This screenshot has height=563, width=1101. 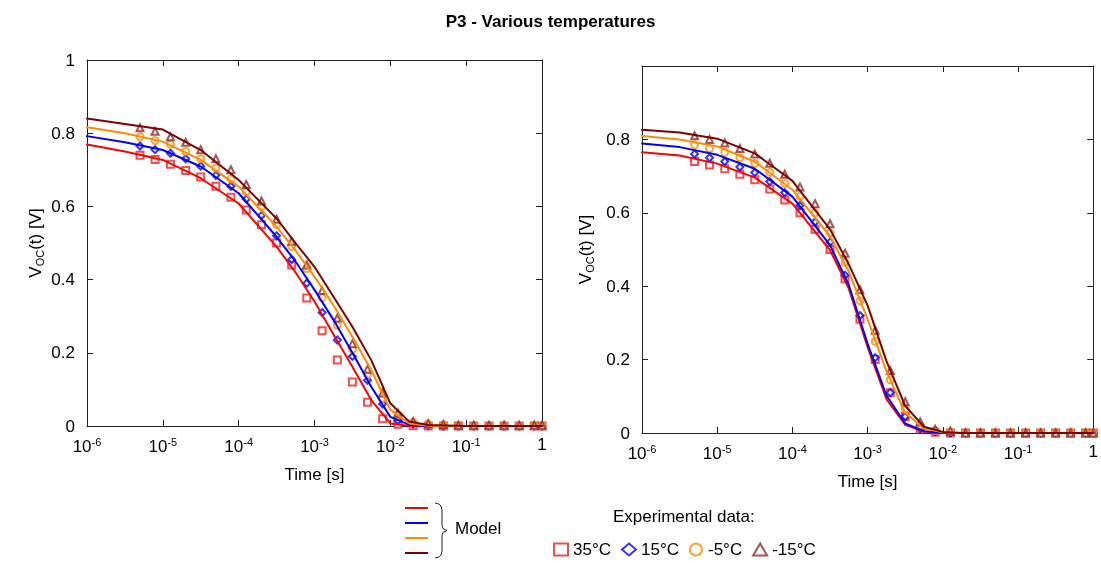 What do you see at coordinates (70, 60) in the screenshot?
I see `y-tick-label: 1` at bounding box center [70, 60].